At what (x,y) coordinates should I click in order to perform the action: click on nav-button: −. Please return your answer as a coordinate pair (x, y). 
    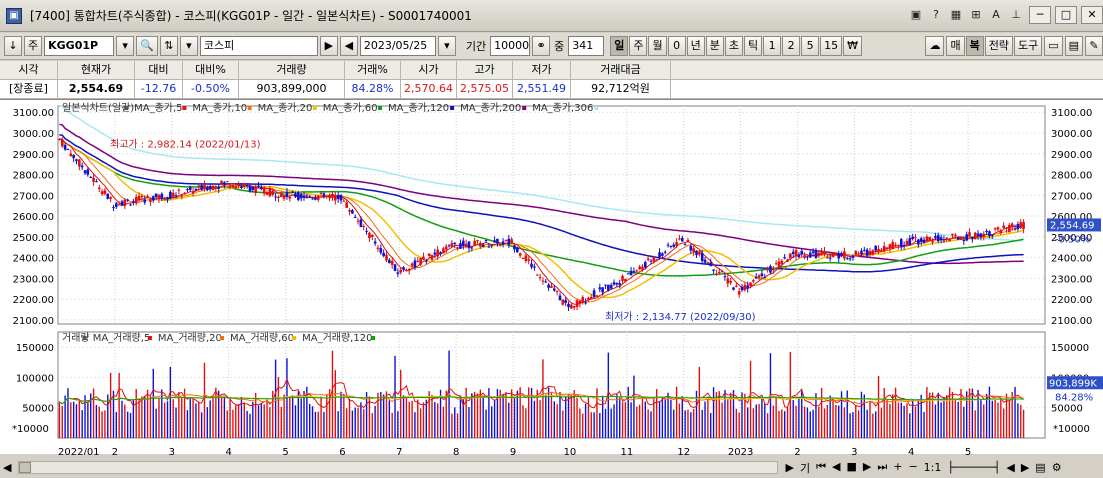
    Looking at the image, I should click on (913, 466).